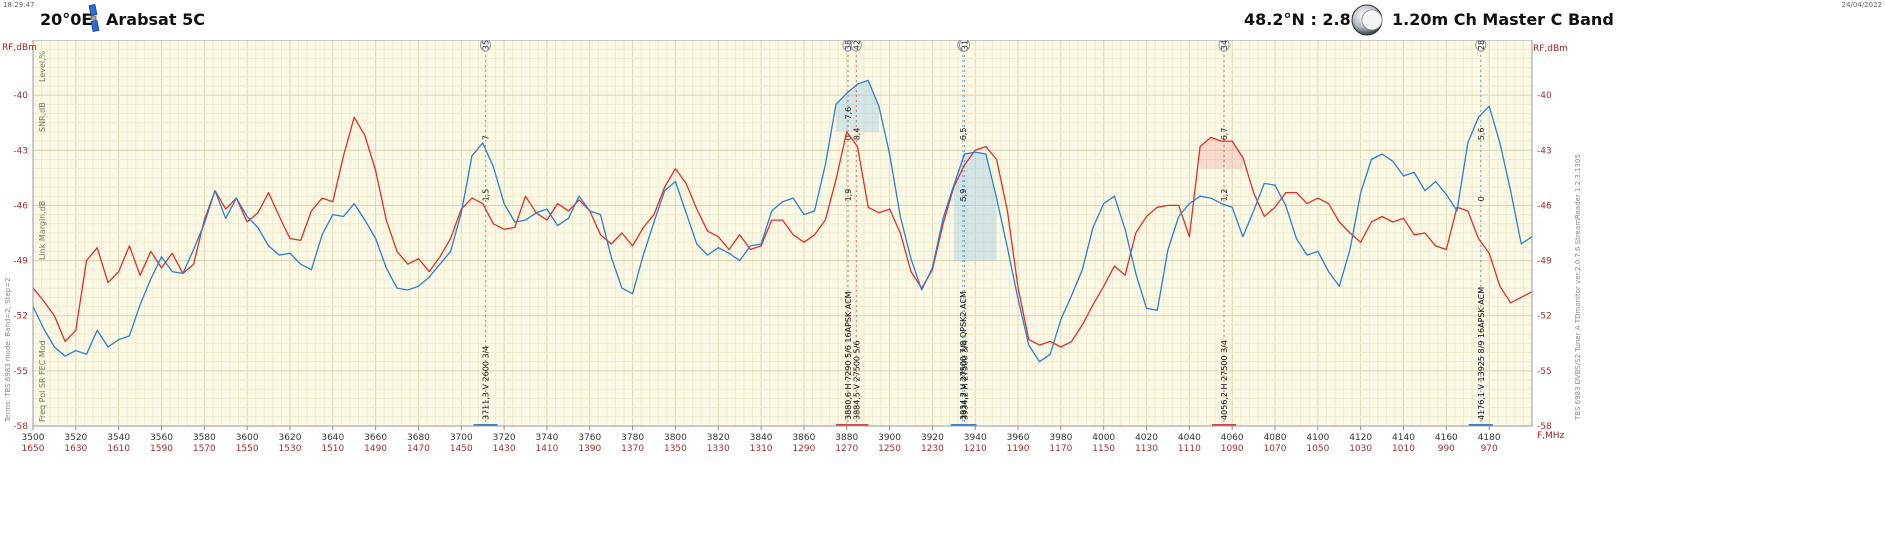  I want to click on x-tick-label: 3680, so click(418, 438).